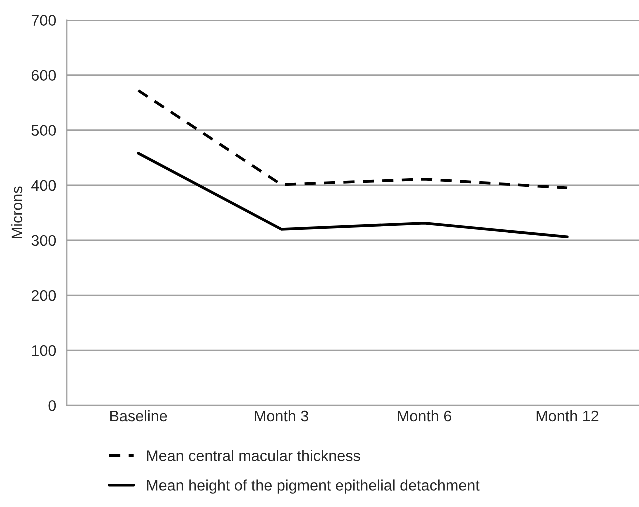 This screenshot has width=639, height=507. Describe the element at coordinates (44, 130) in the screenshot. I see `y-tick-label: 500` at that location.